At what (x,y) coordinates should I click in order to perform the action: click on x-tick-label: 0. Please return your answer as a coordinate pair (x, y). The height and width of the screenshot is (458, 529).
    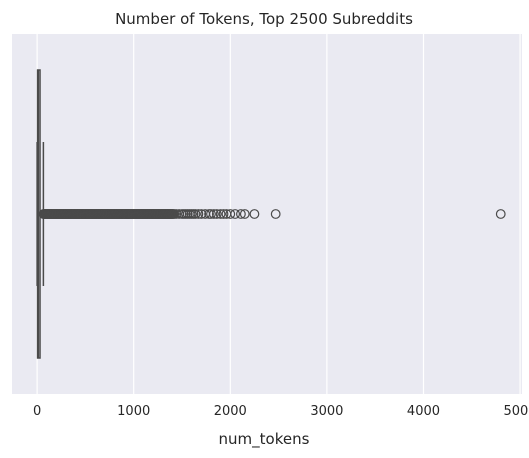
    Looking at the image, I should click on (37, 411).